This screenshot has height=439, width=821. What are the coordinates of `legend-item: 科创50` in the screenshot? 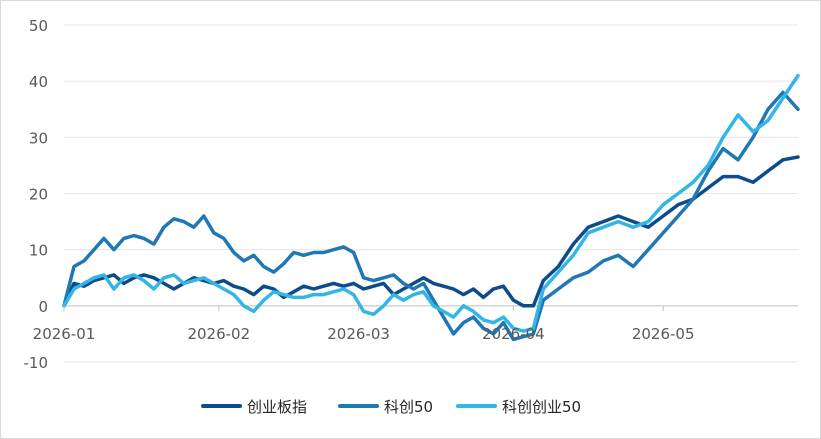 It's located at (385, 407).